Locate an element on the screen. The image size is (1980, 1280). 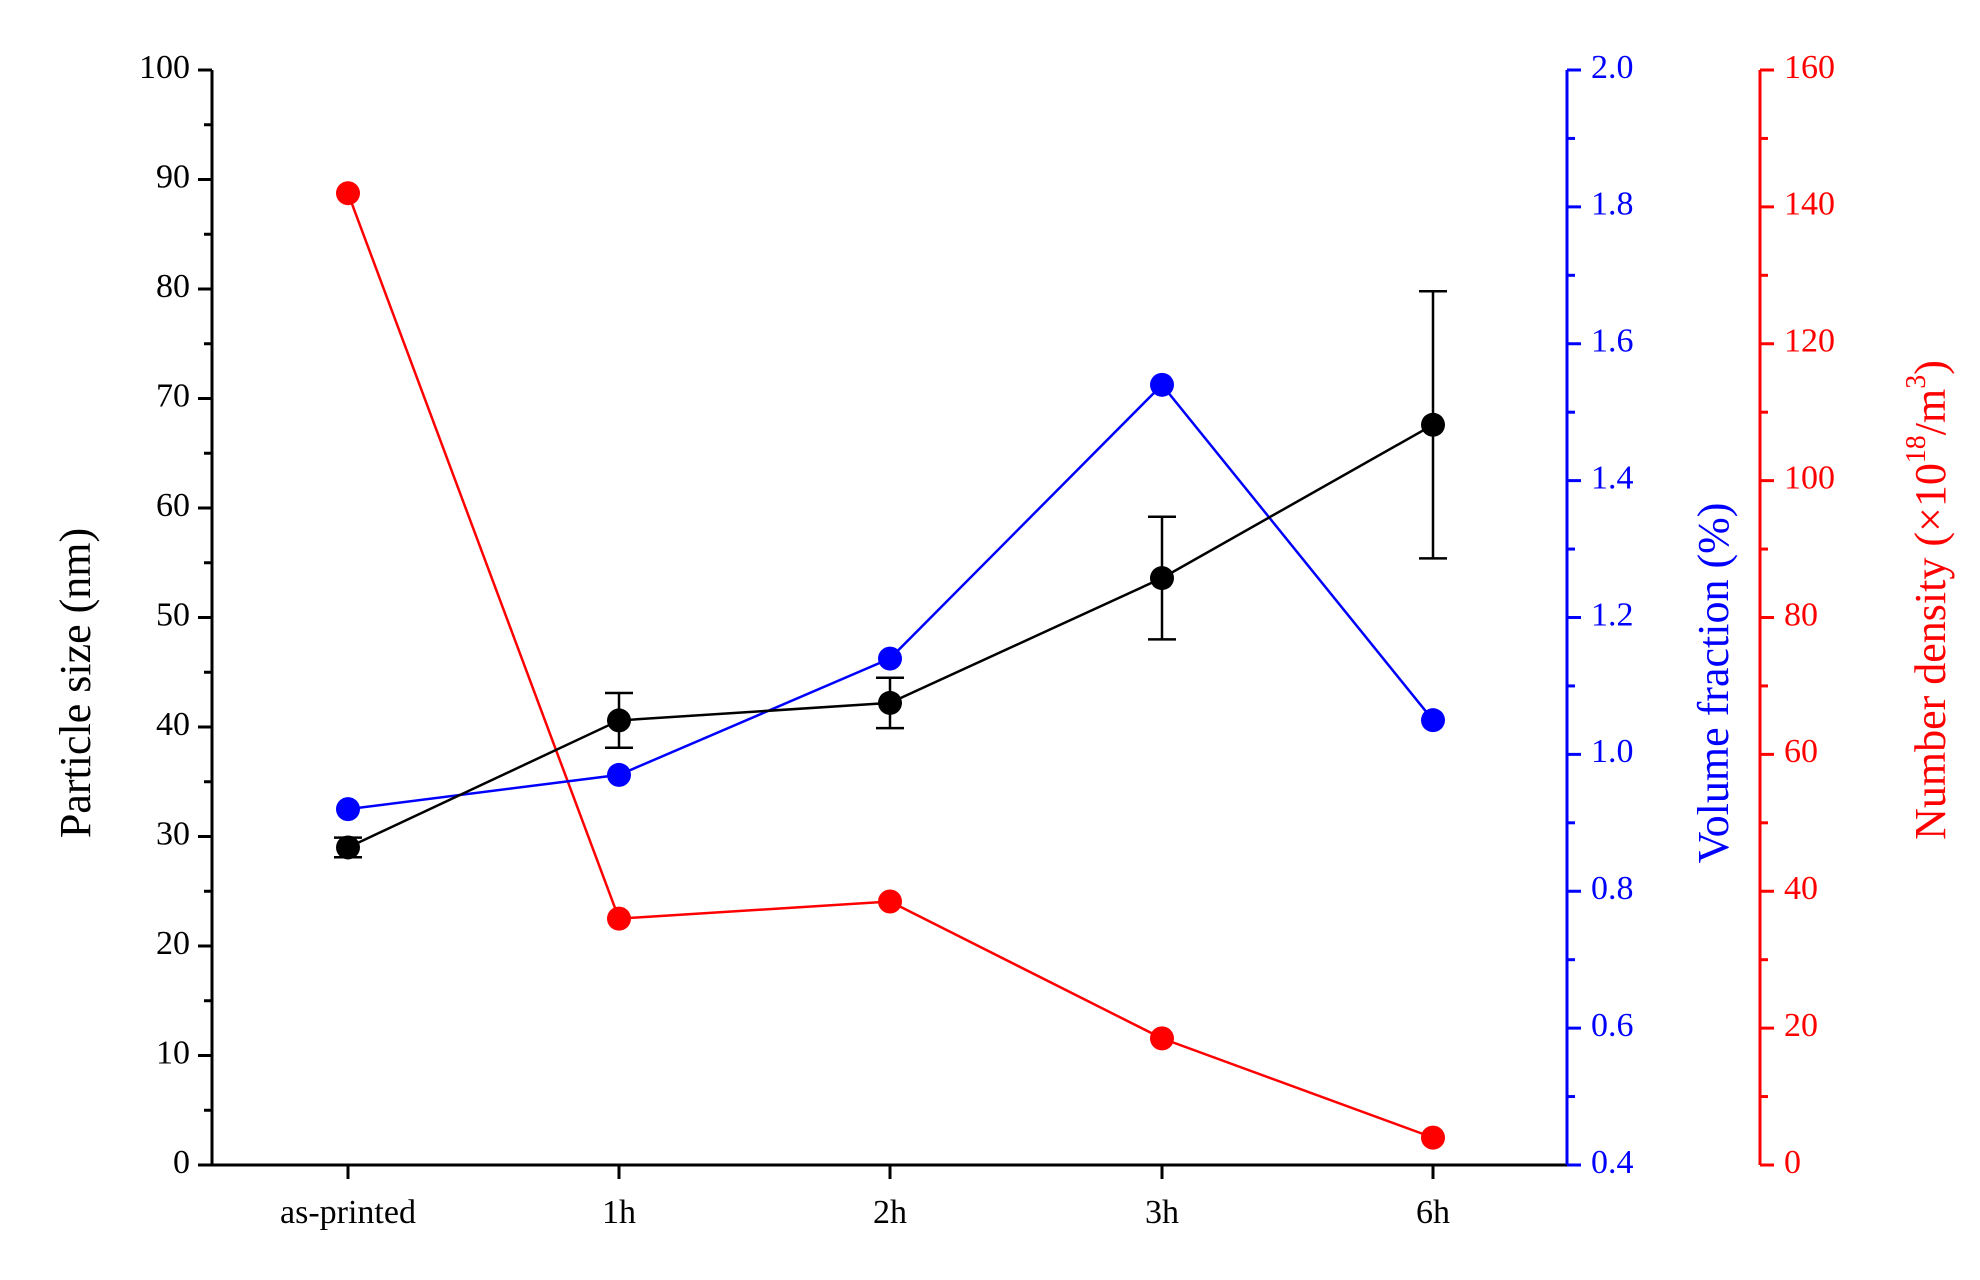
volume-axis-tick-label: 1.6 is located at coordinates (1612, 341).